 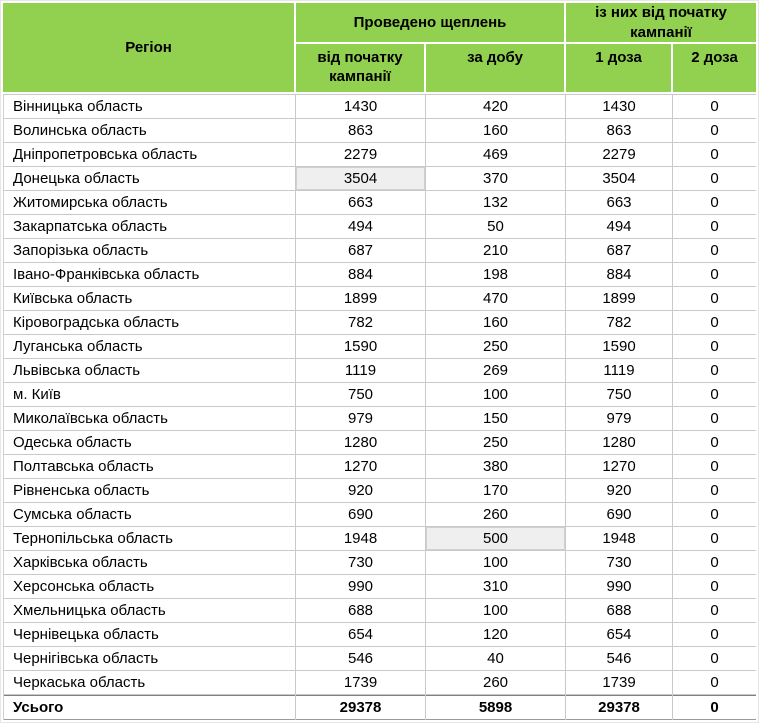 I want to click on value-since-start-cell: 920, so click(x=360, y=490).